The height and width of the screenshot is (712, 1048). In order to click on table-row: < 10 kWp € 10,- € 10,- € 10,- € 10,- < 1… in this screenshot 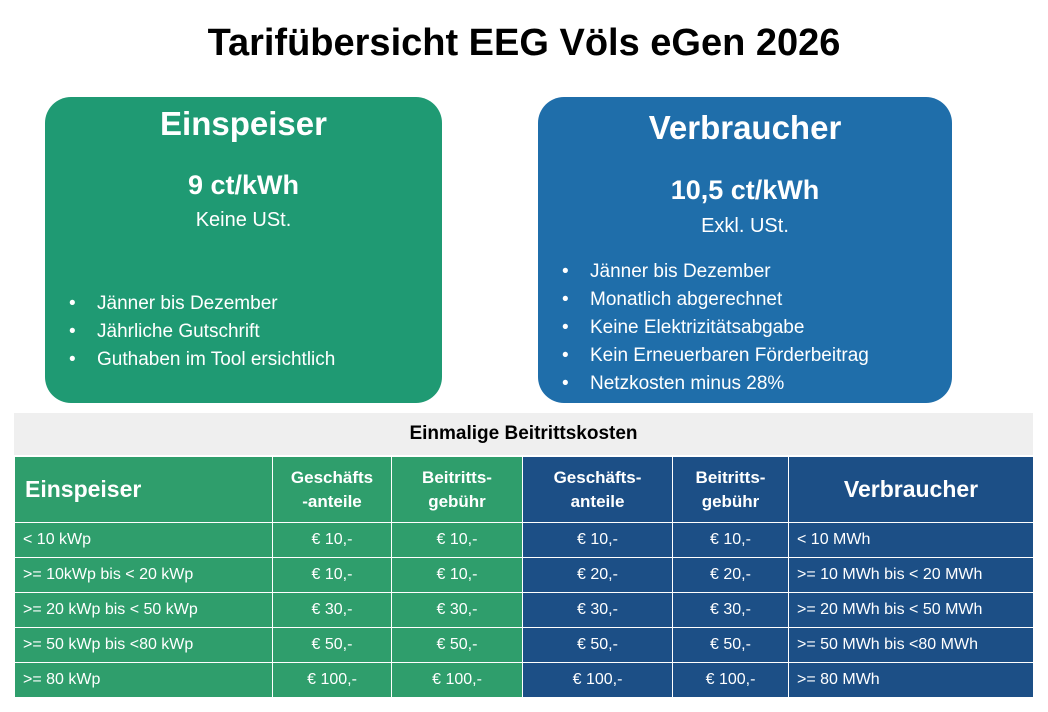, I will do `click(524, 540)`.